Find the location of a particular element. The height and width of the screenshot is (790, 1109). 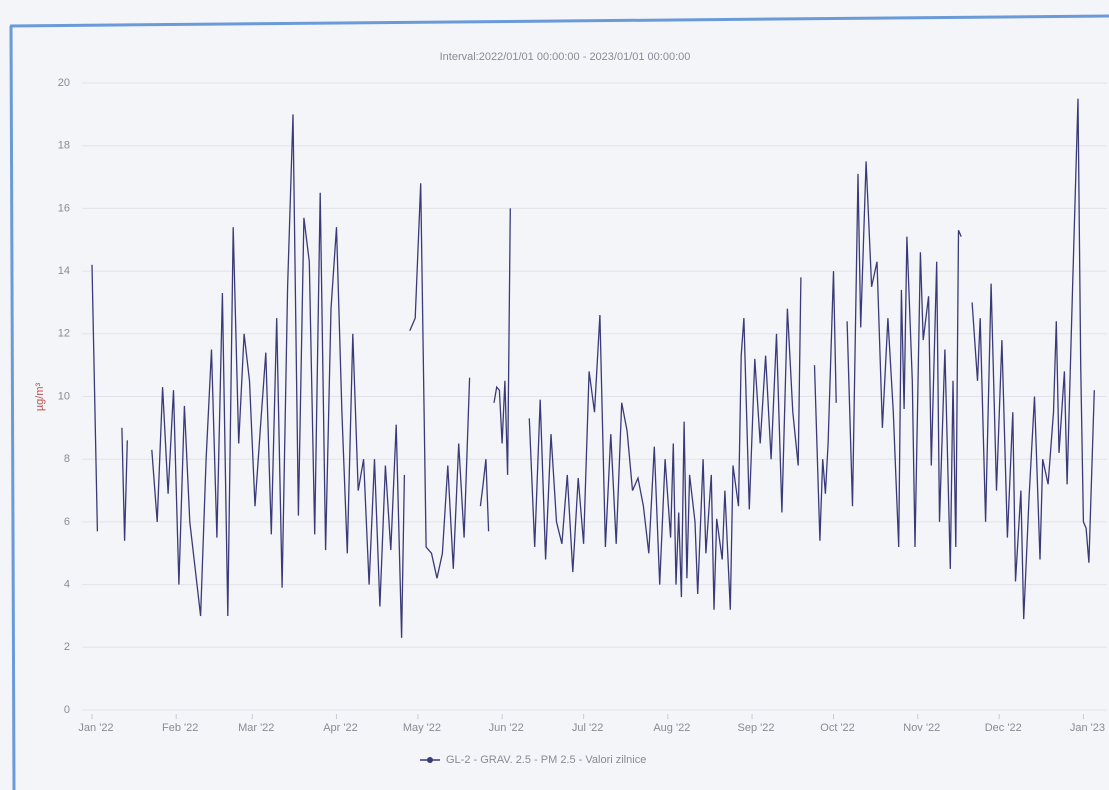

y-tick-label: 18 is located at coordinates (64, 146).